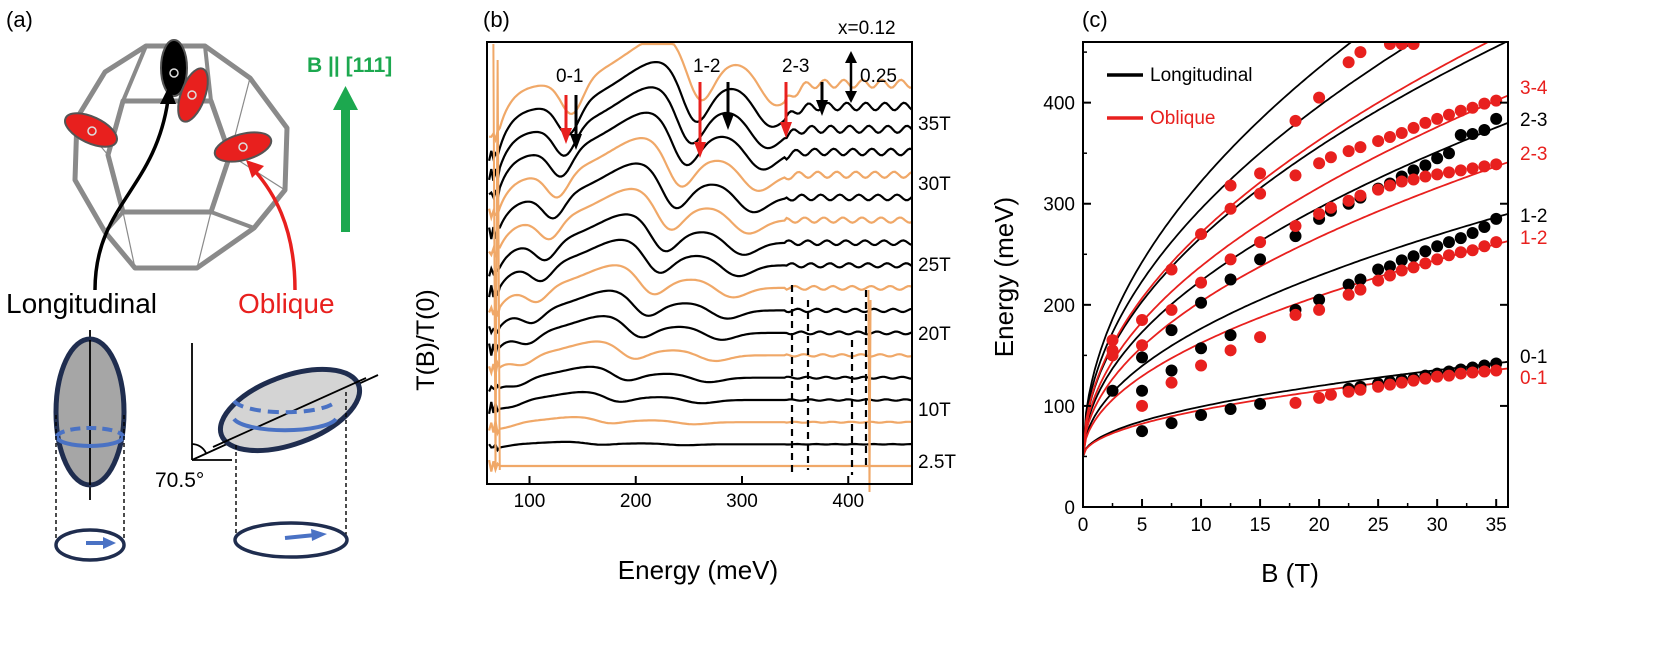 Image resolution: width=1661 pixels, height=664 pixels. What do you see at coordinates (1059, 104) in the screenshot?
I see `c-ytick-label: 400` at bounding box center [1059, 104].